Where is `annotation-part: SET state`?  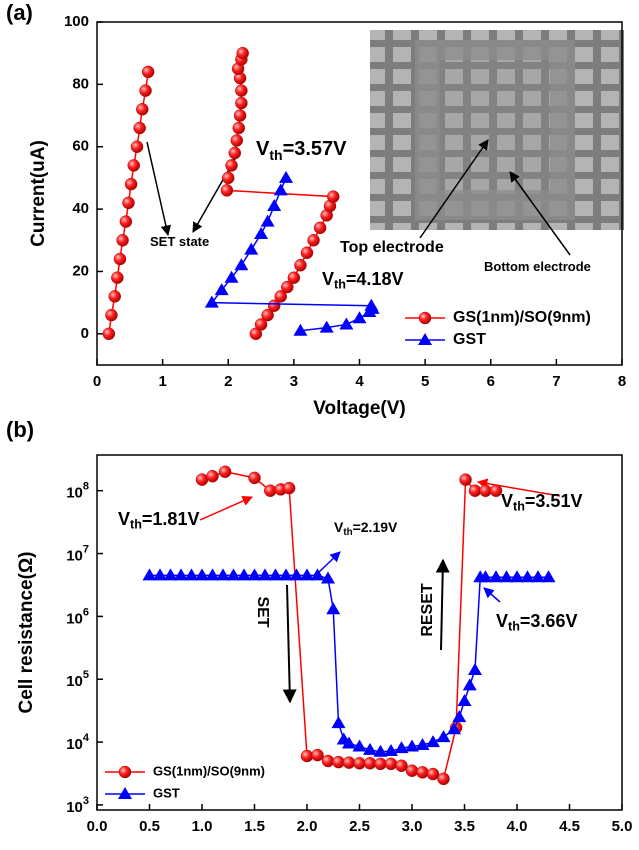 annotation-part: SET state is located at coordinates (179, 241).